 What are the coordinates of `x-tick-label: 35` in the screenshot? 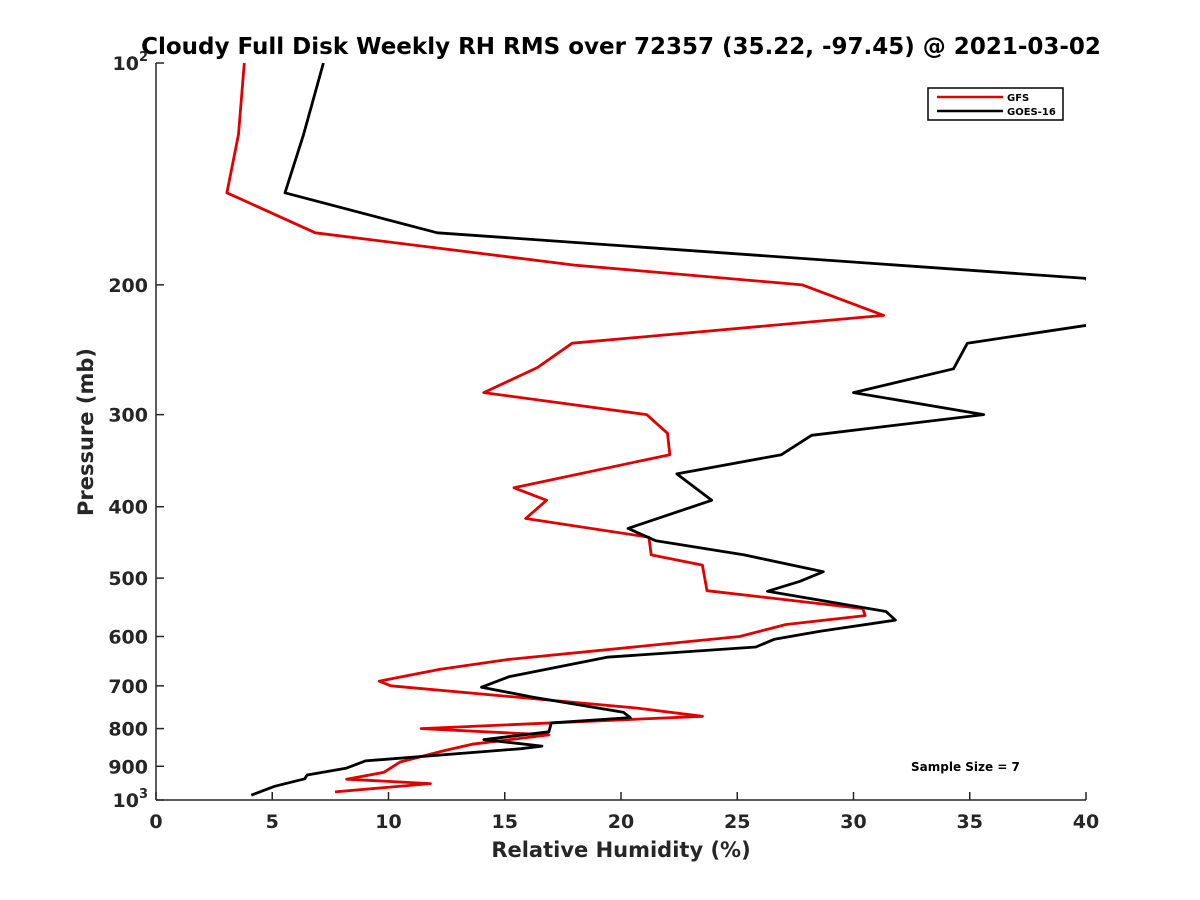 It's located at (970, 822).